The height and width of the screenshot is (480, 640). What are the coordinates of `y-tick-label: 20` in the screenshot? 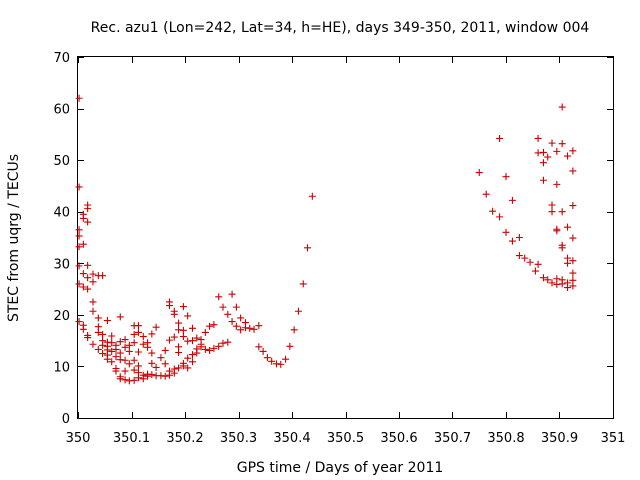 It's located at (61, 316).